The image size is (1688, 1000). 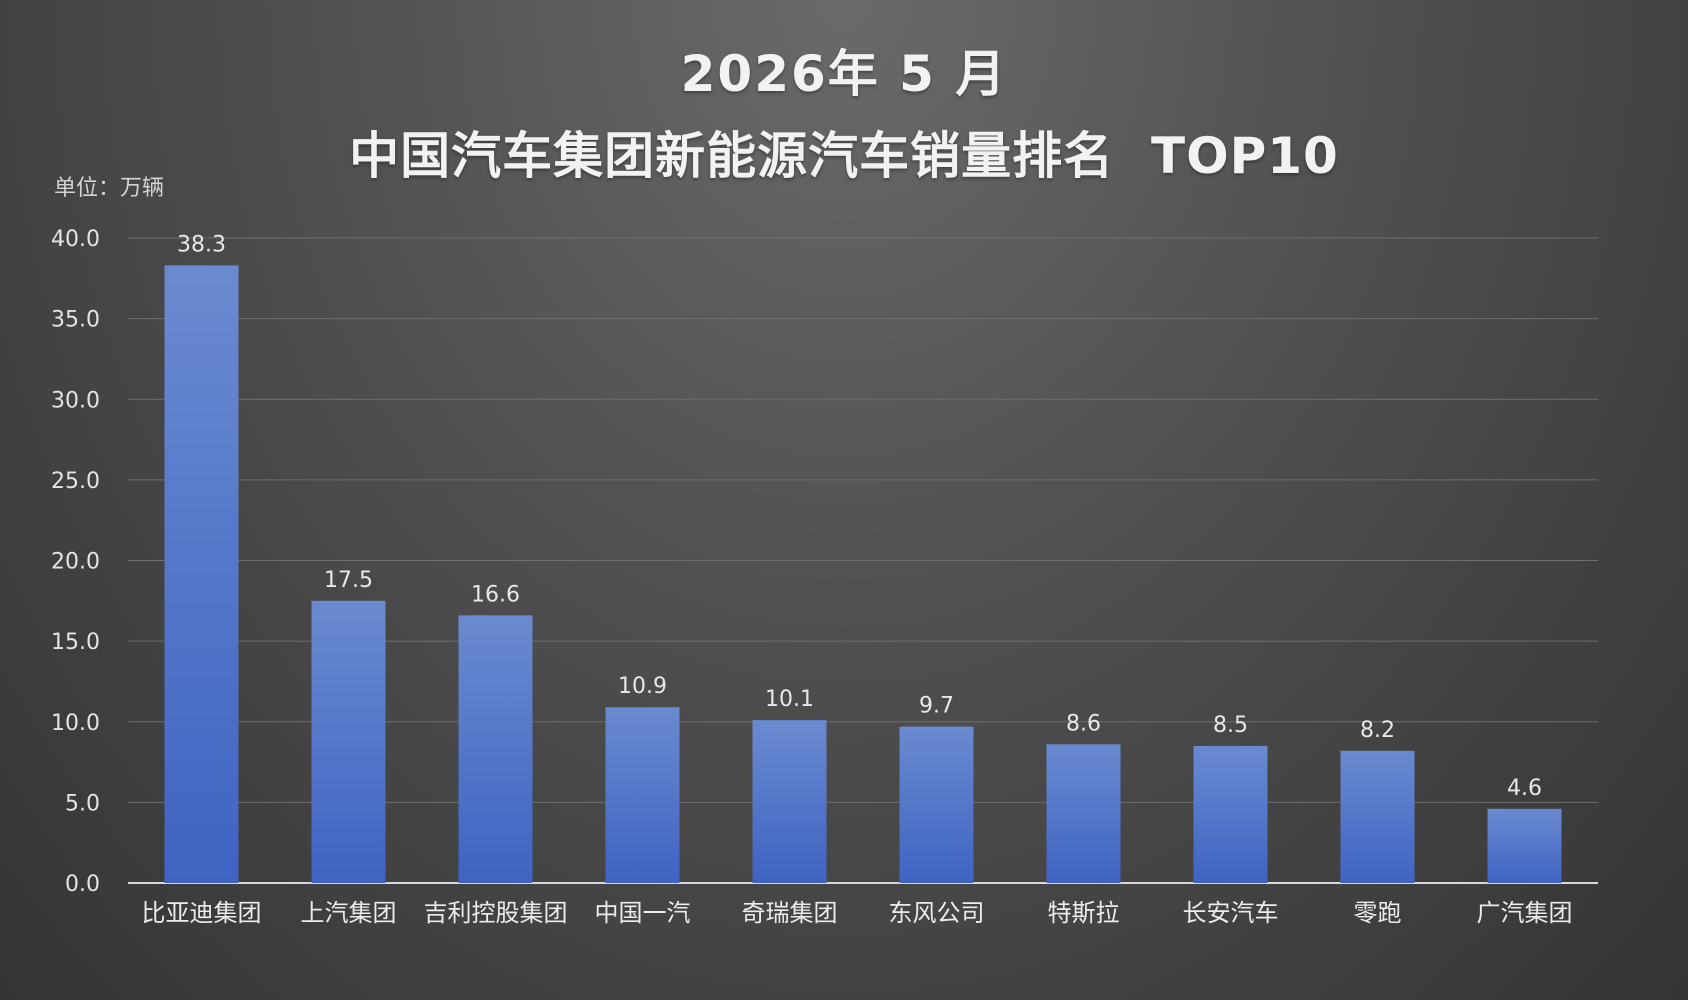 What do you see at coordinates (496, 913) in the screenshot?
I see `x-tick-label: 吉利控股集团` at bounding box center [496, 913].